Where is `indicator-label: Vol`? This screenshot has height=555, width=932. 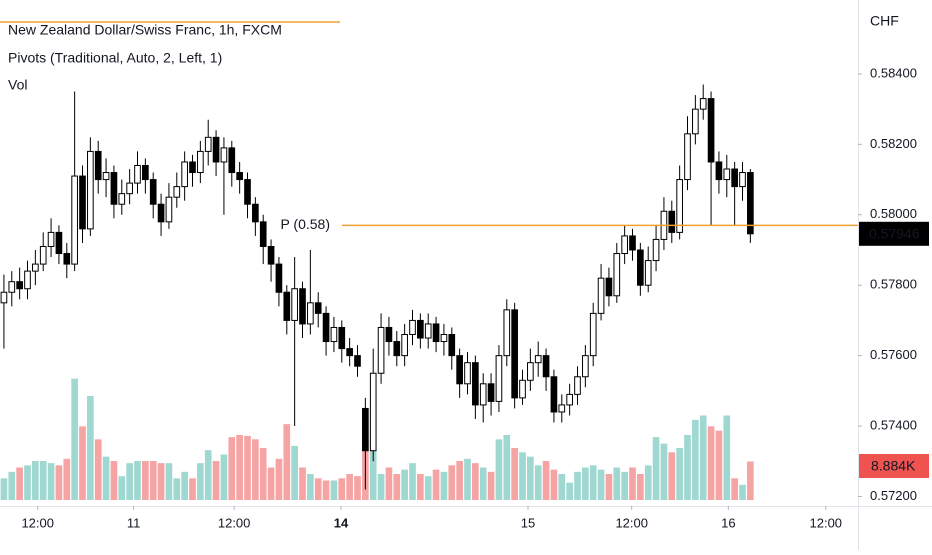 indicator-label: Vol is located at coordinates (17, 85).